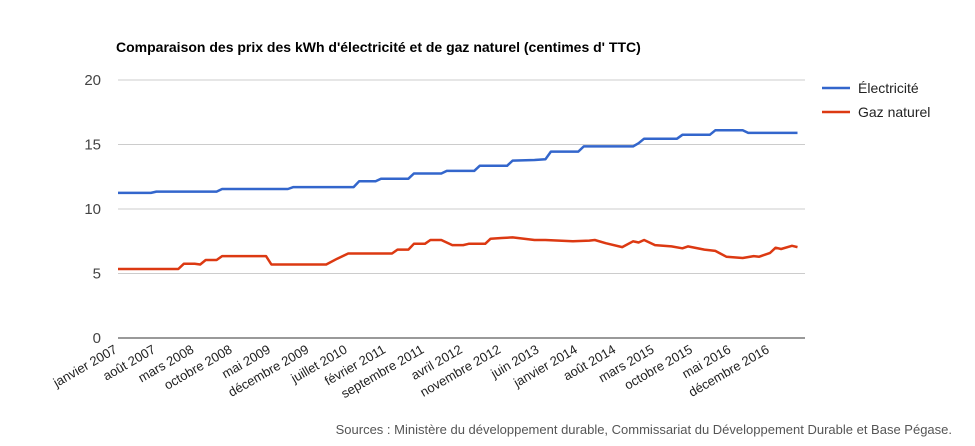  What do you see at coordinates (97, 274) in the screenshot?
I see `y-tick-label: 5` at bounding box center [97, 274].